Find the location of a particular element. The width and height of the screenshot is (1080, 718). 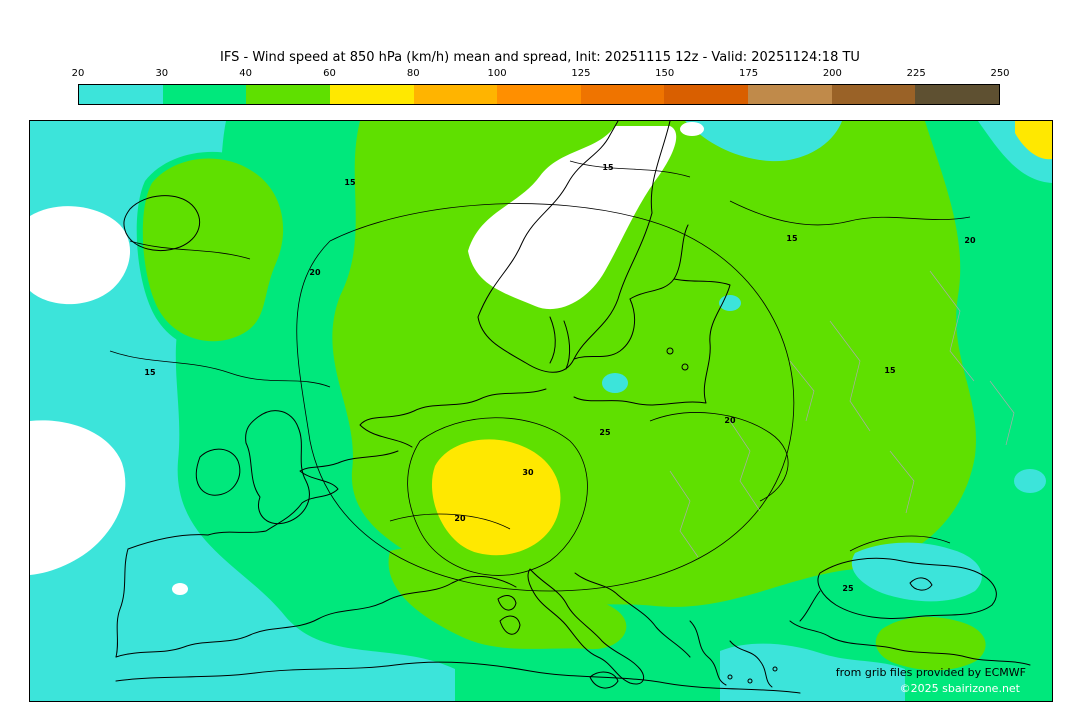

colorbar-tick-label: 20 is located at coordinates (78, 73).